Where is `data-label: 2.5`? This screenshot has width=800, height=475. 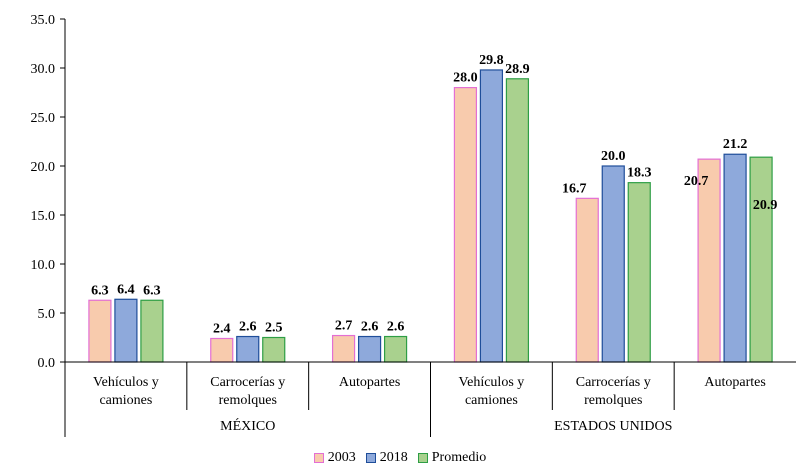
data-label: 2.5 is located at coordinates (274, 328).